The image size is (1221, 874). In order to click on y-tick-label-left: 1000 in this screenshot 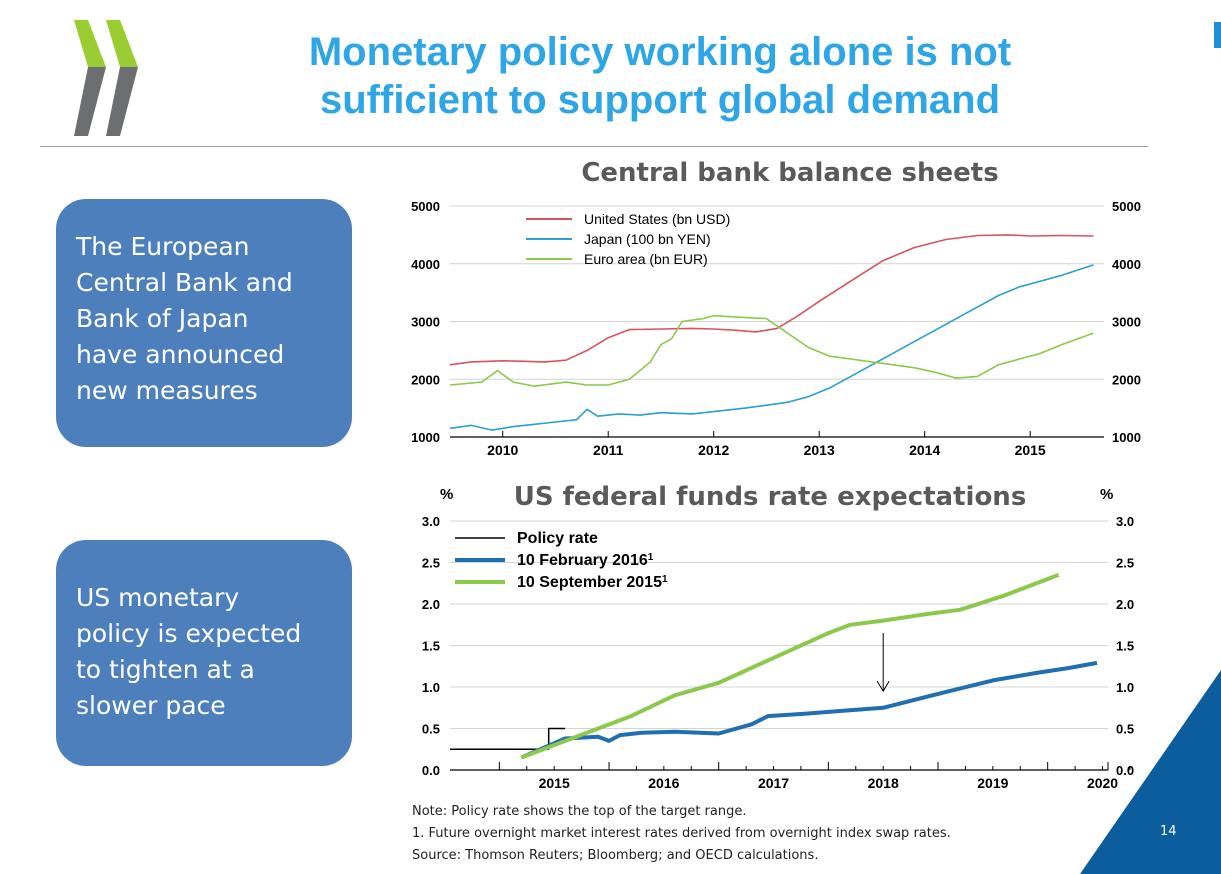, I will do `click(425, 437)`.